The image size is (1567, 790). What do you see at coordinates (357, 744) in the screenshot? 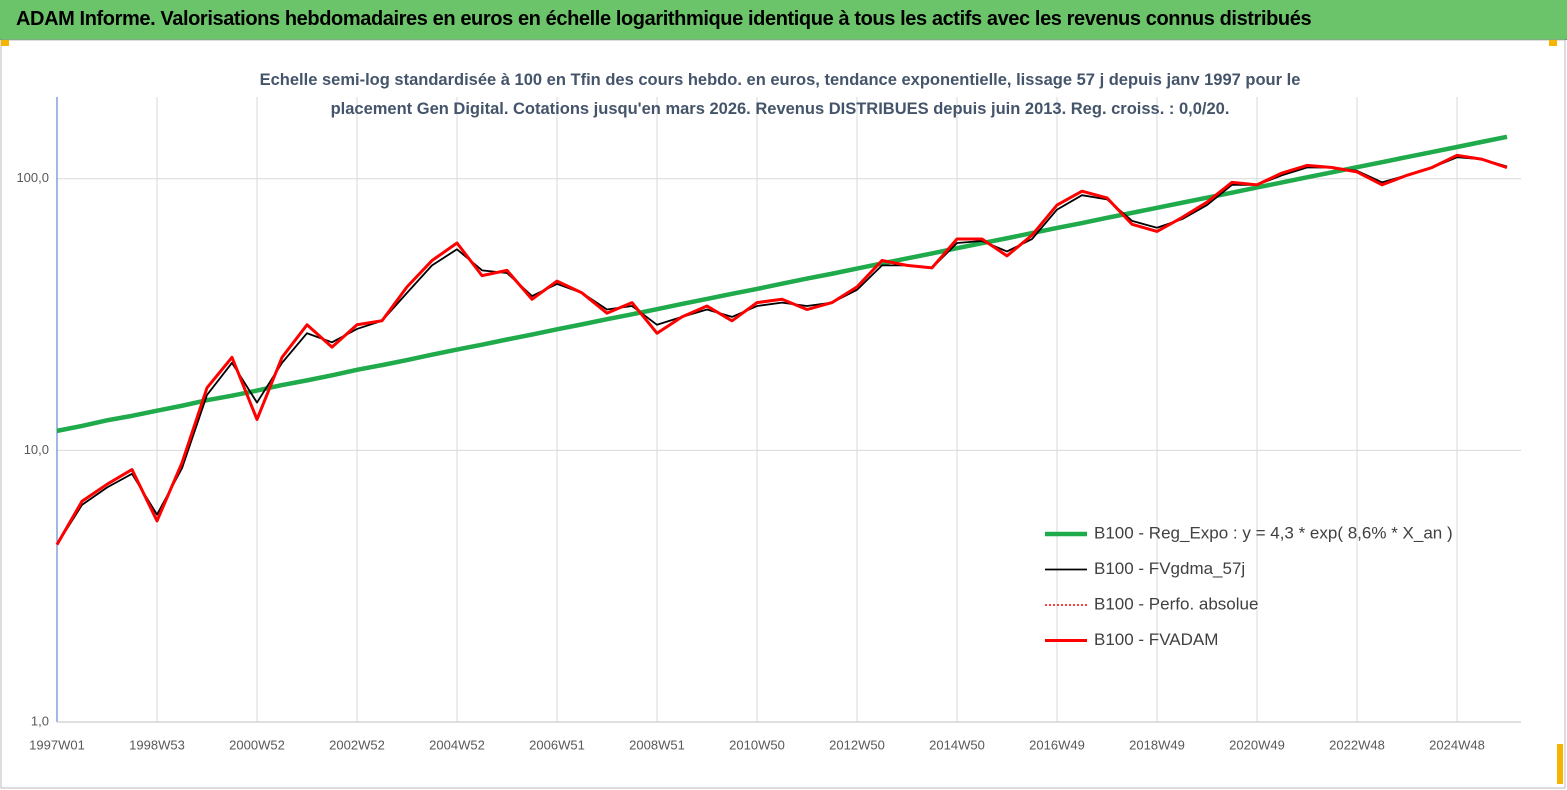
I see `x-tick-label: 2002W52` at bounding box center [357, 744].